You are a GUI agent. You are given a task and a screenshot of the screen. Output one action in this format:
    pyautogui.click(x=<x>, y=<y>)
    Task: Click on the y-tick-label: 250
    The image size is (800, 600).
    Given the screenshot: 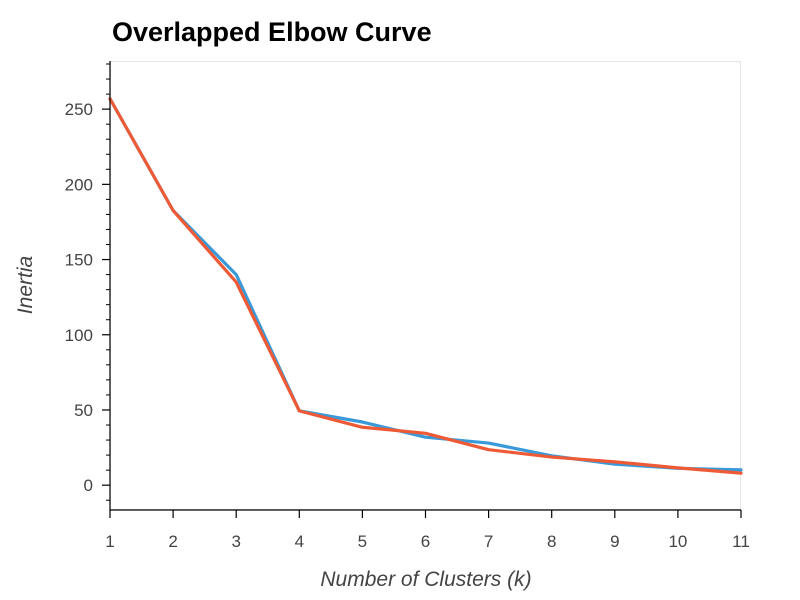 What is the action you would take?
    pyautogui.click(x=79, y=109)
    